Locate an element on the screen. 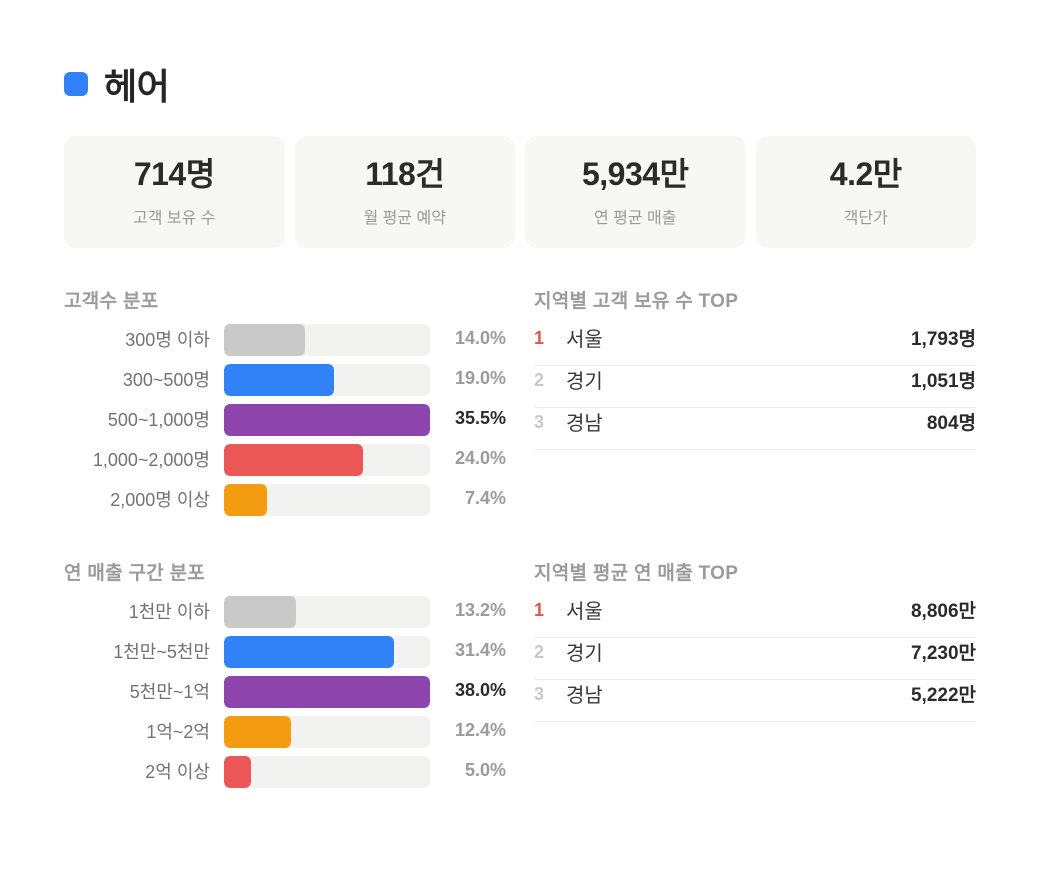  region-customers-title: 지역별 고객 보유 수 TOP is located at coordinates (636, 301).